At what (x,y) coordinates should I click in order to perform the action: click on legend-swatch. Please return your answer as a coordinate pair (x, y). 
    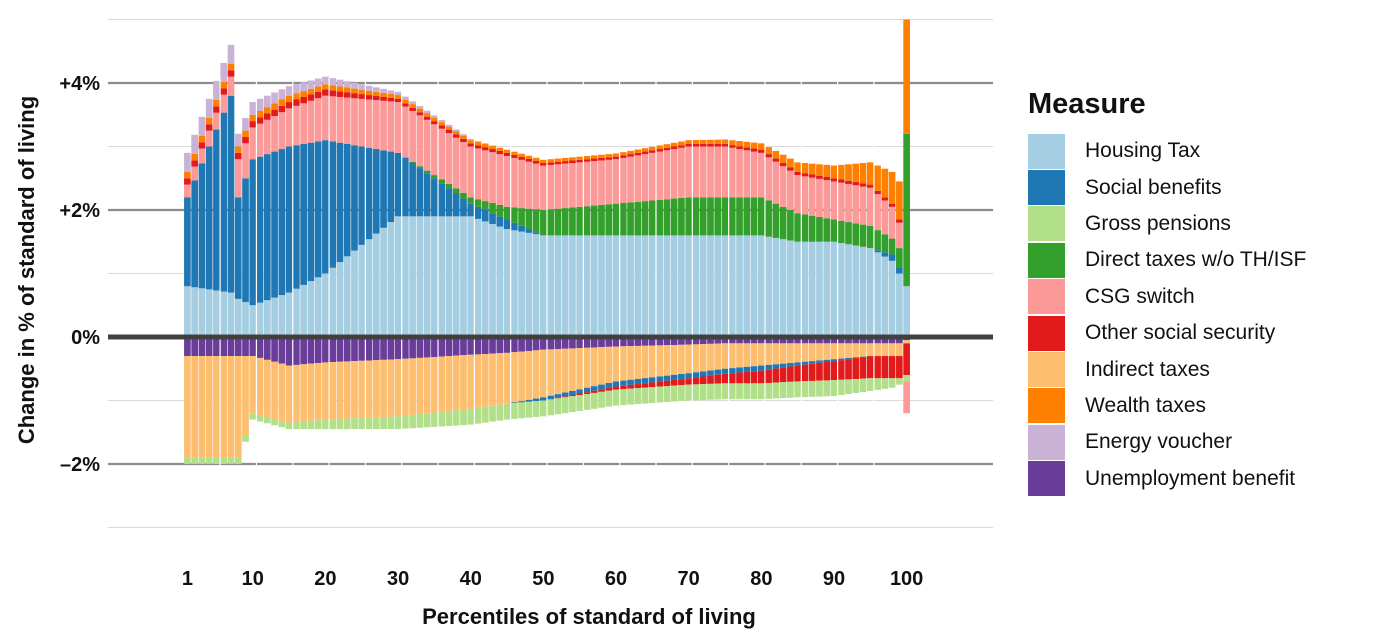
    Looking at the image, I should click on (1046, 188).